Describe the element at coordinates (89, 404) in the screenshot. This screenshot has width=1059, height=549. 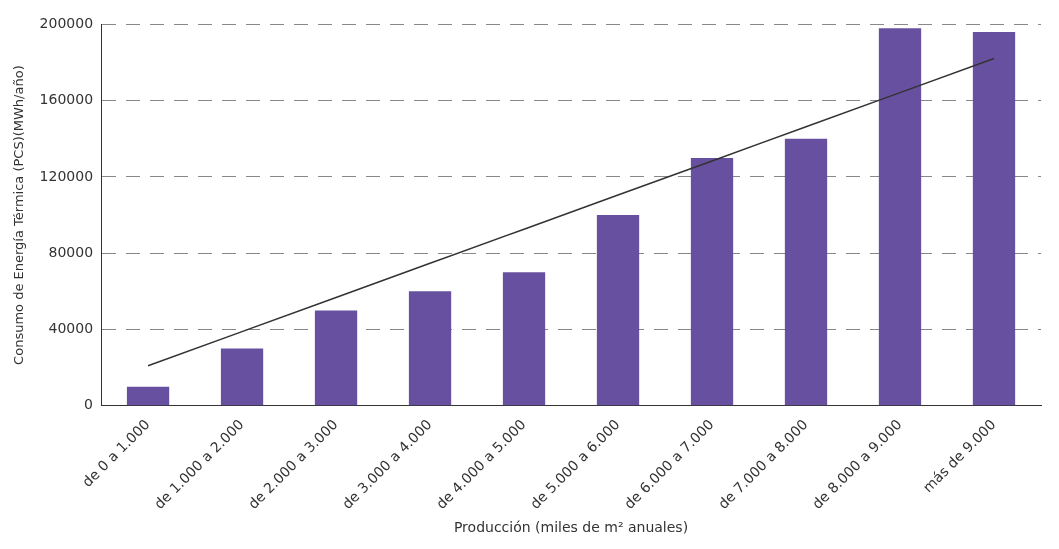
I see `y-tick-label: 0` at that location.